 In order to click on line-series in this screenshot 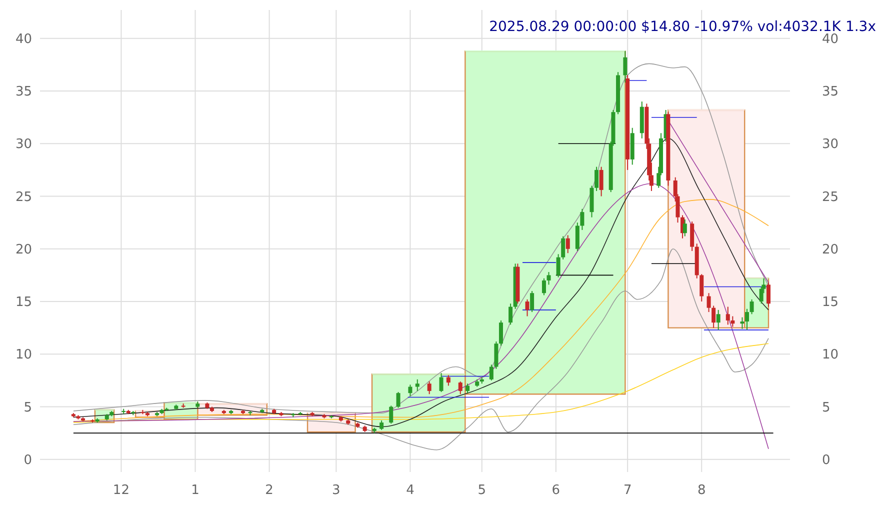, I will do `click(421, 383)`.